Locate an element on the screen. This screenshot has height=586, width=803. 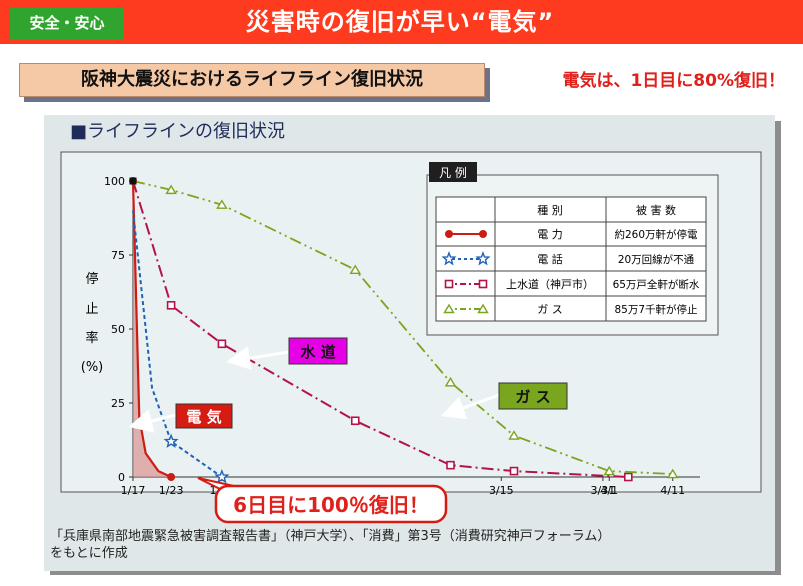
callout-recovery: 6日目に100％復旧！ is located at coordinates (322, 500).